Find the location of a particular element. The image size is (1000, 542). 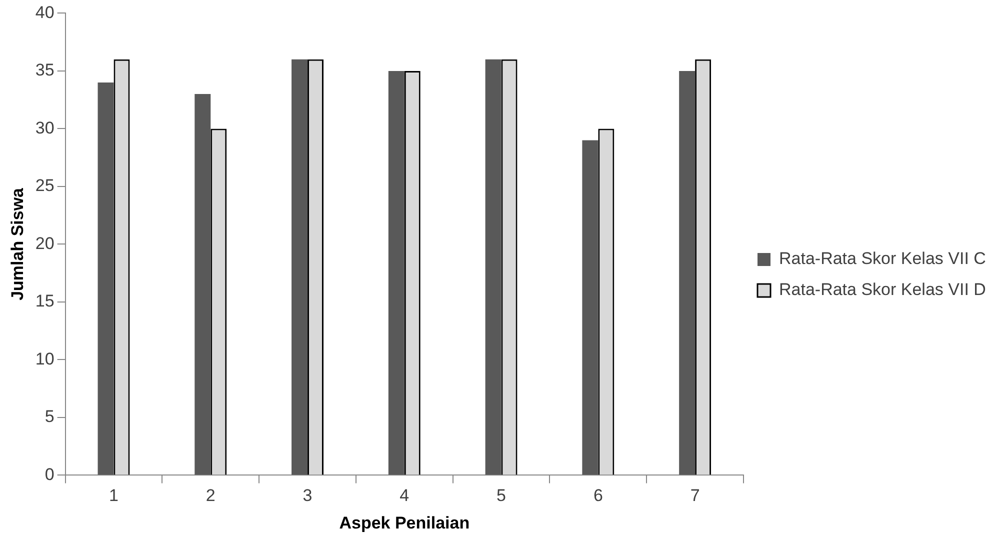

y-tick-label: 15 is located at coordinates (44, 301).